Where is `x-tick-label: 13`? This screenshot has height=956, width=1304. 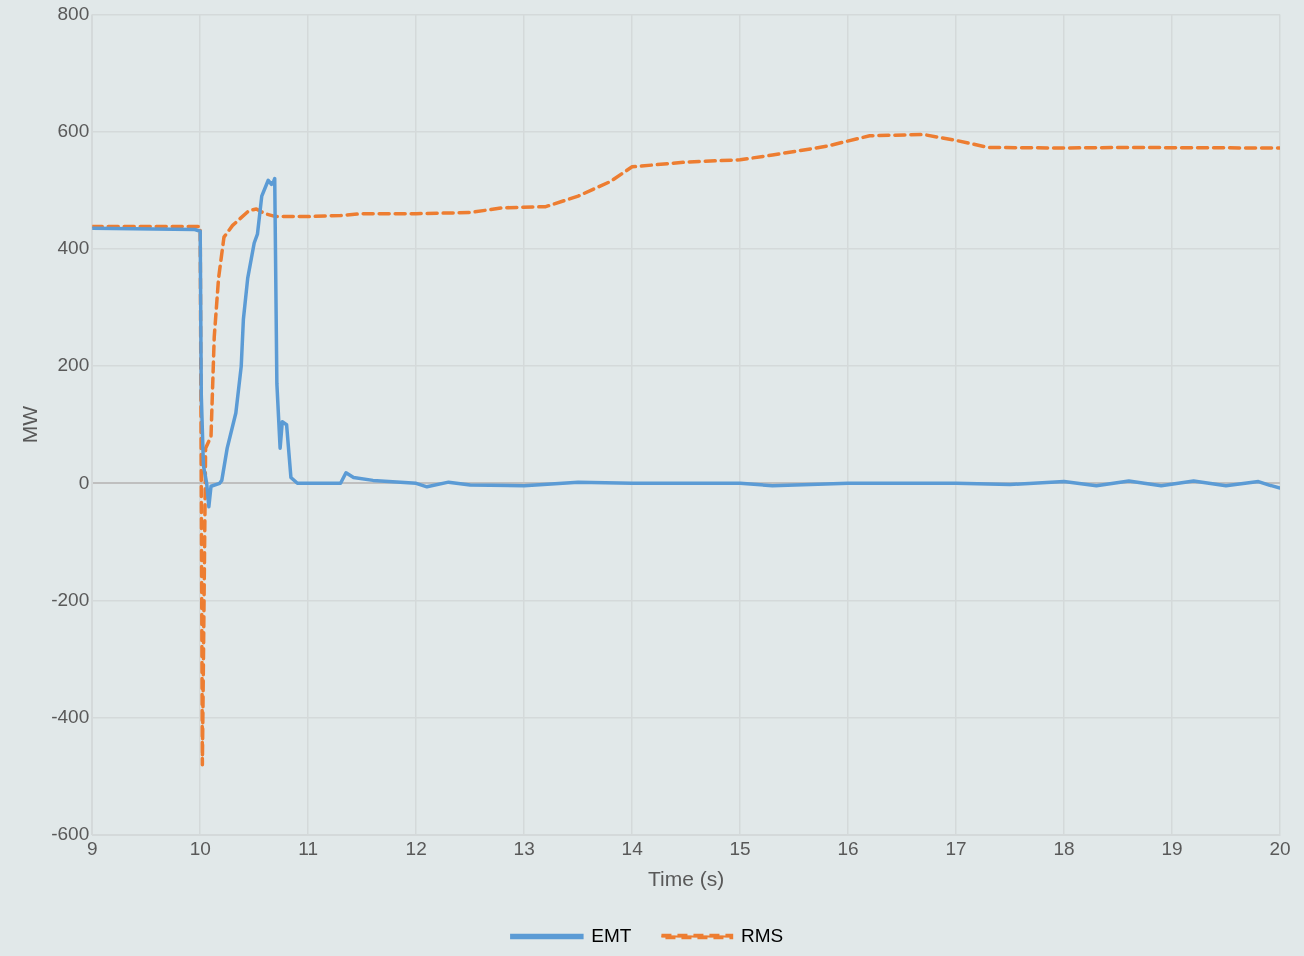
x-tick-label: 13 is located at coordinates (524, 848).